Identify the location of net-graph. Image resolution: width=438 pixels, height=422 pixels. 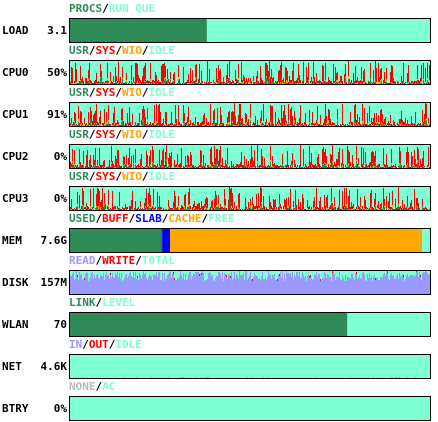
(245, 377).